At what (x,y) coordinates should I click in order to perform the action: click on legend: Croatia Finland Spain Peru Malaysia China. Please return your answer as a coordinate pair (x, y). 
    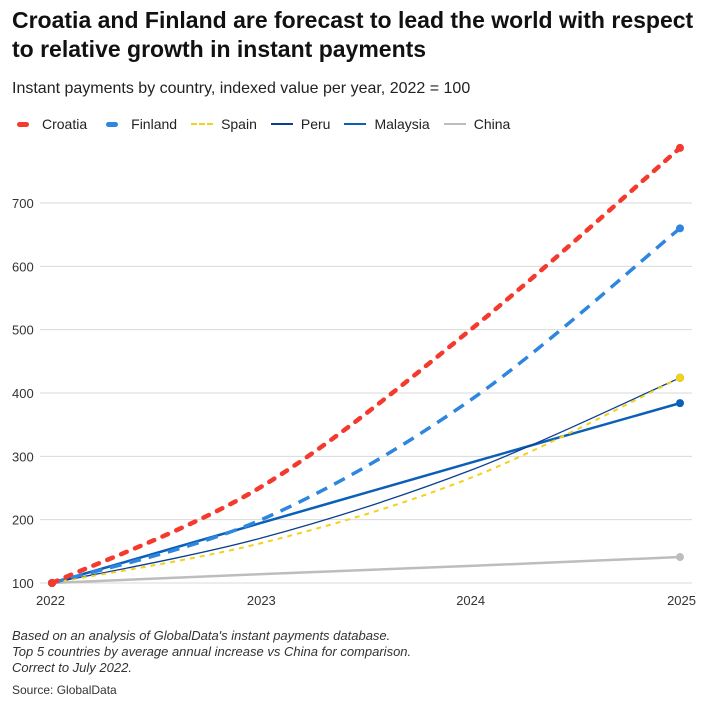
    Looking at the image, I should click on (261, 124).